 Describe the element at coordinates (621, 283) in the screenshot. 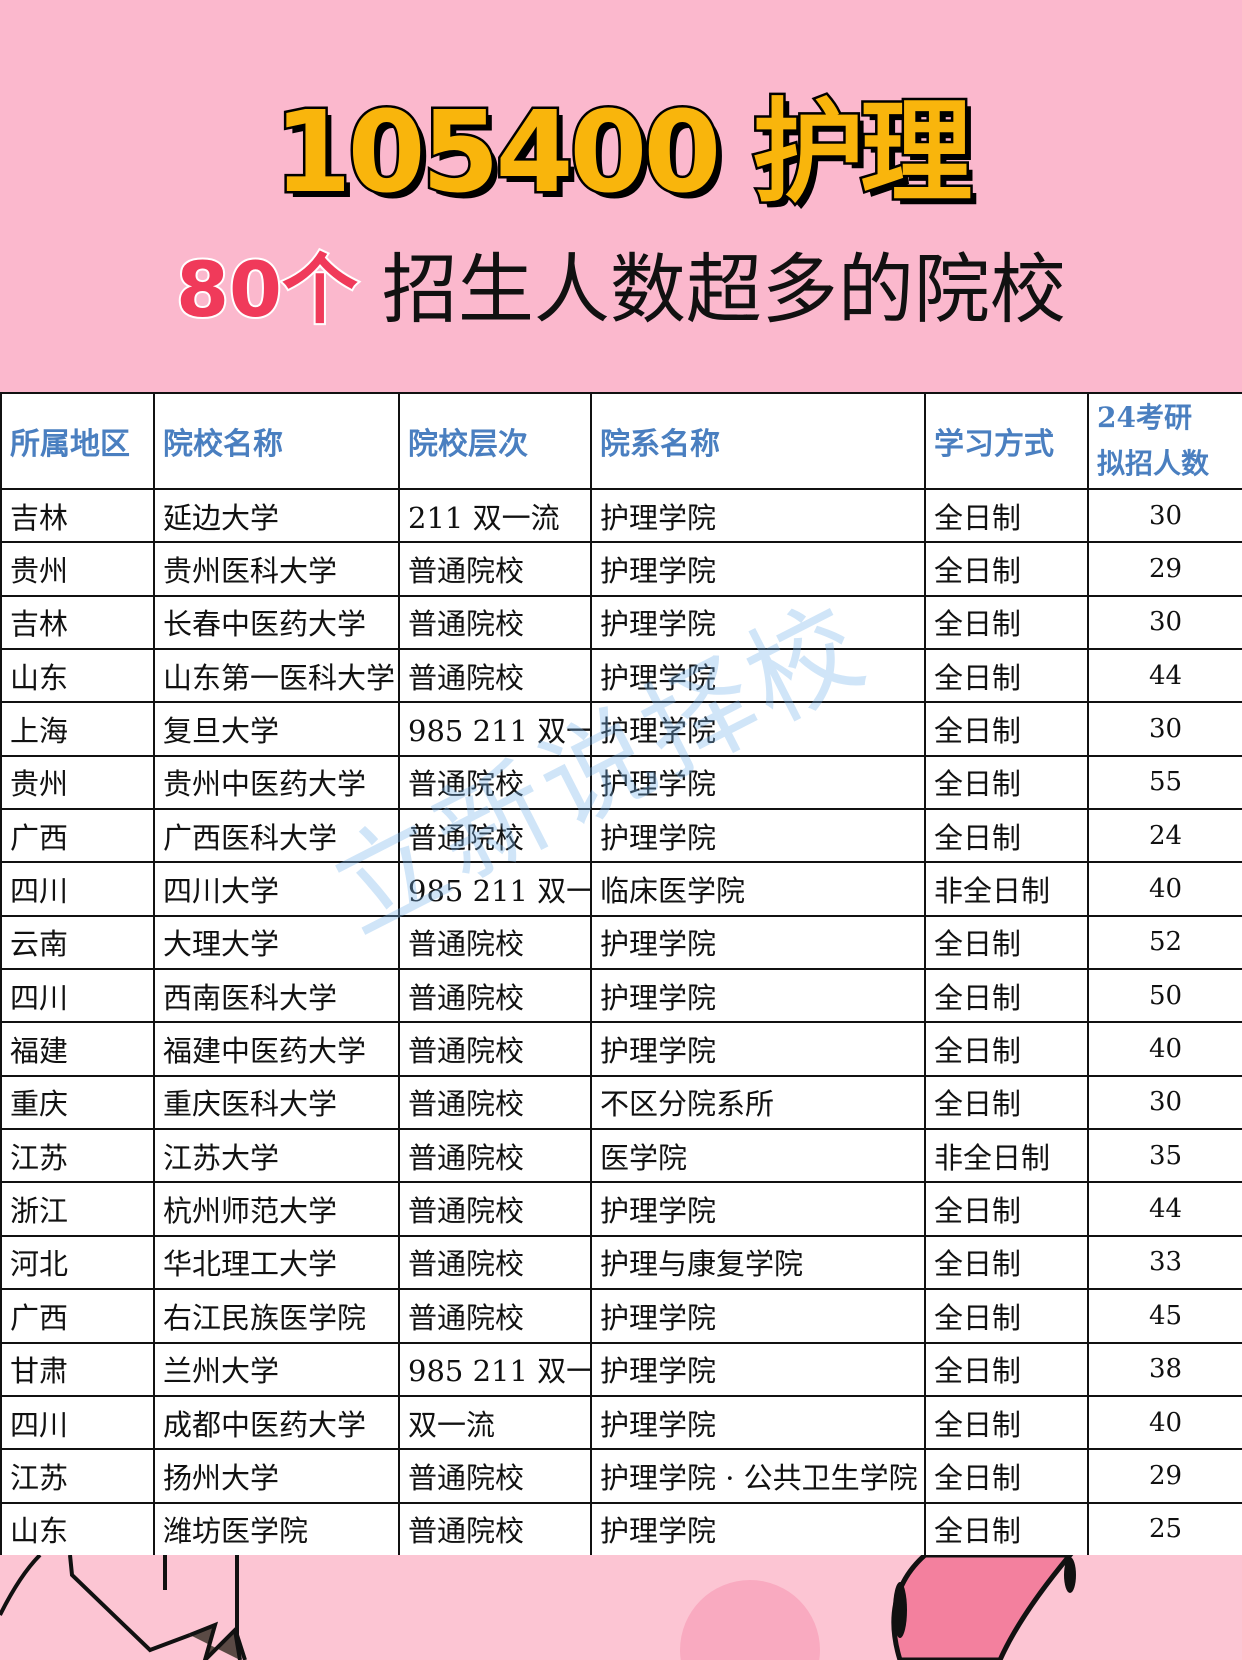

I see `subtitle: 80个 招生人数超多的院校` at that location.